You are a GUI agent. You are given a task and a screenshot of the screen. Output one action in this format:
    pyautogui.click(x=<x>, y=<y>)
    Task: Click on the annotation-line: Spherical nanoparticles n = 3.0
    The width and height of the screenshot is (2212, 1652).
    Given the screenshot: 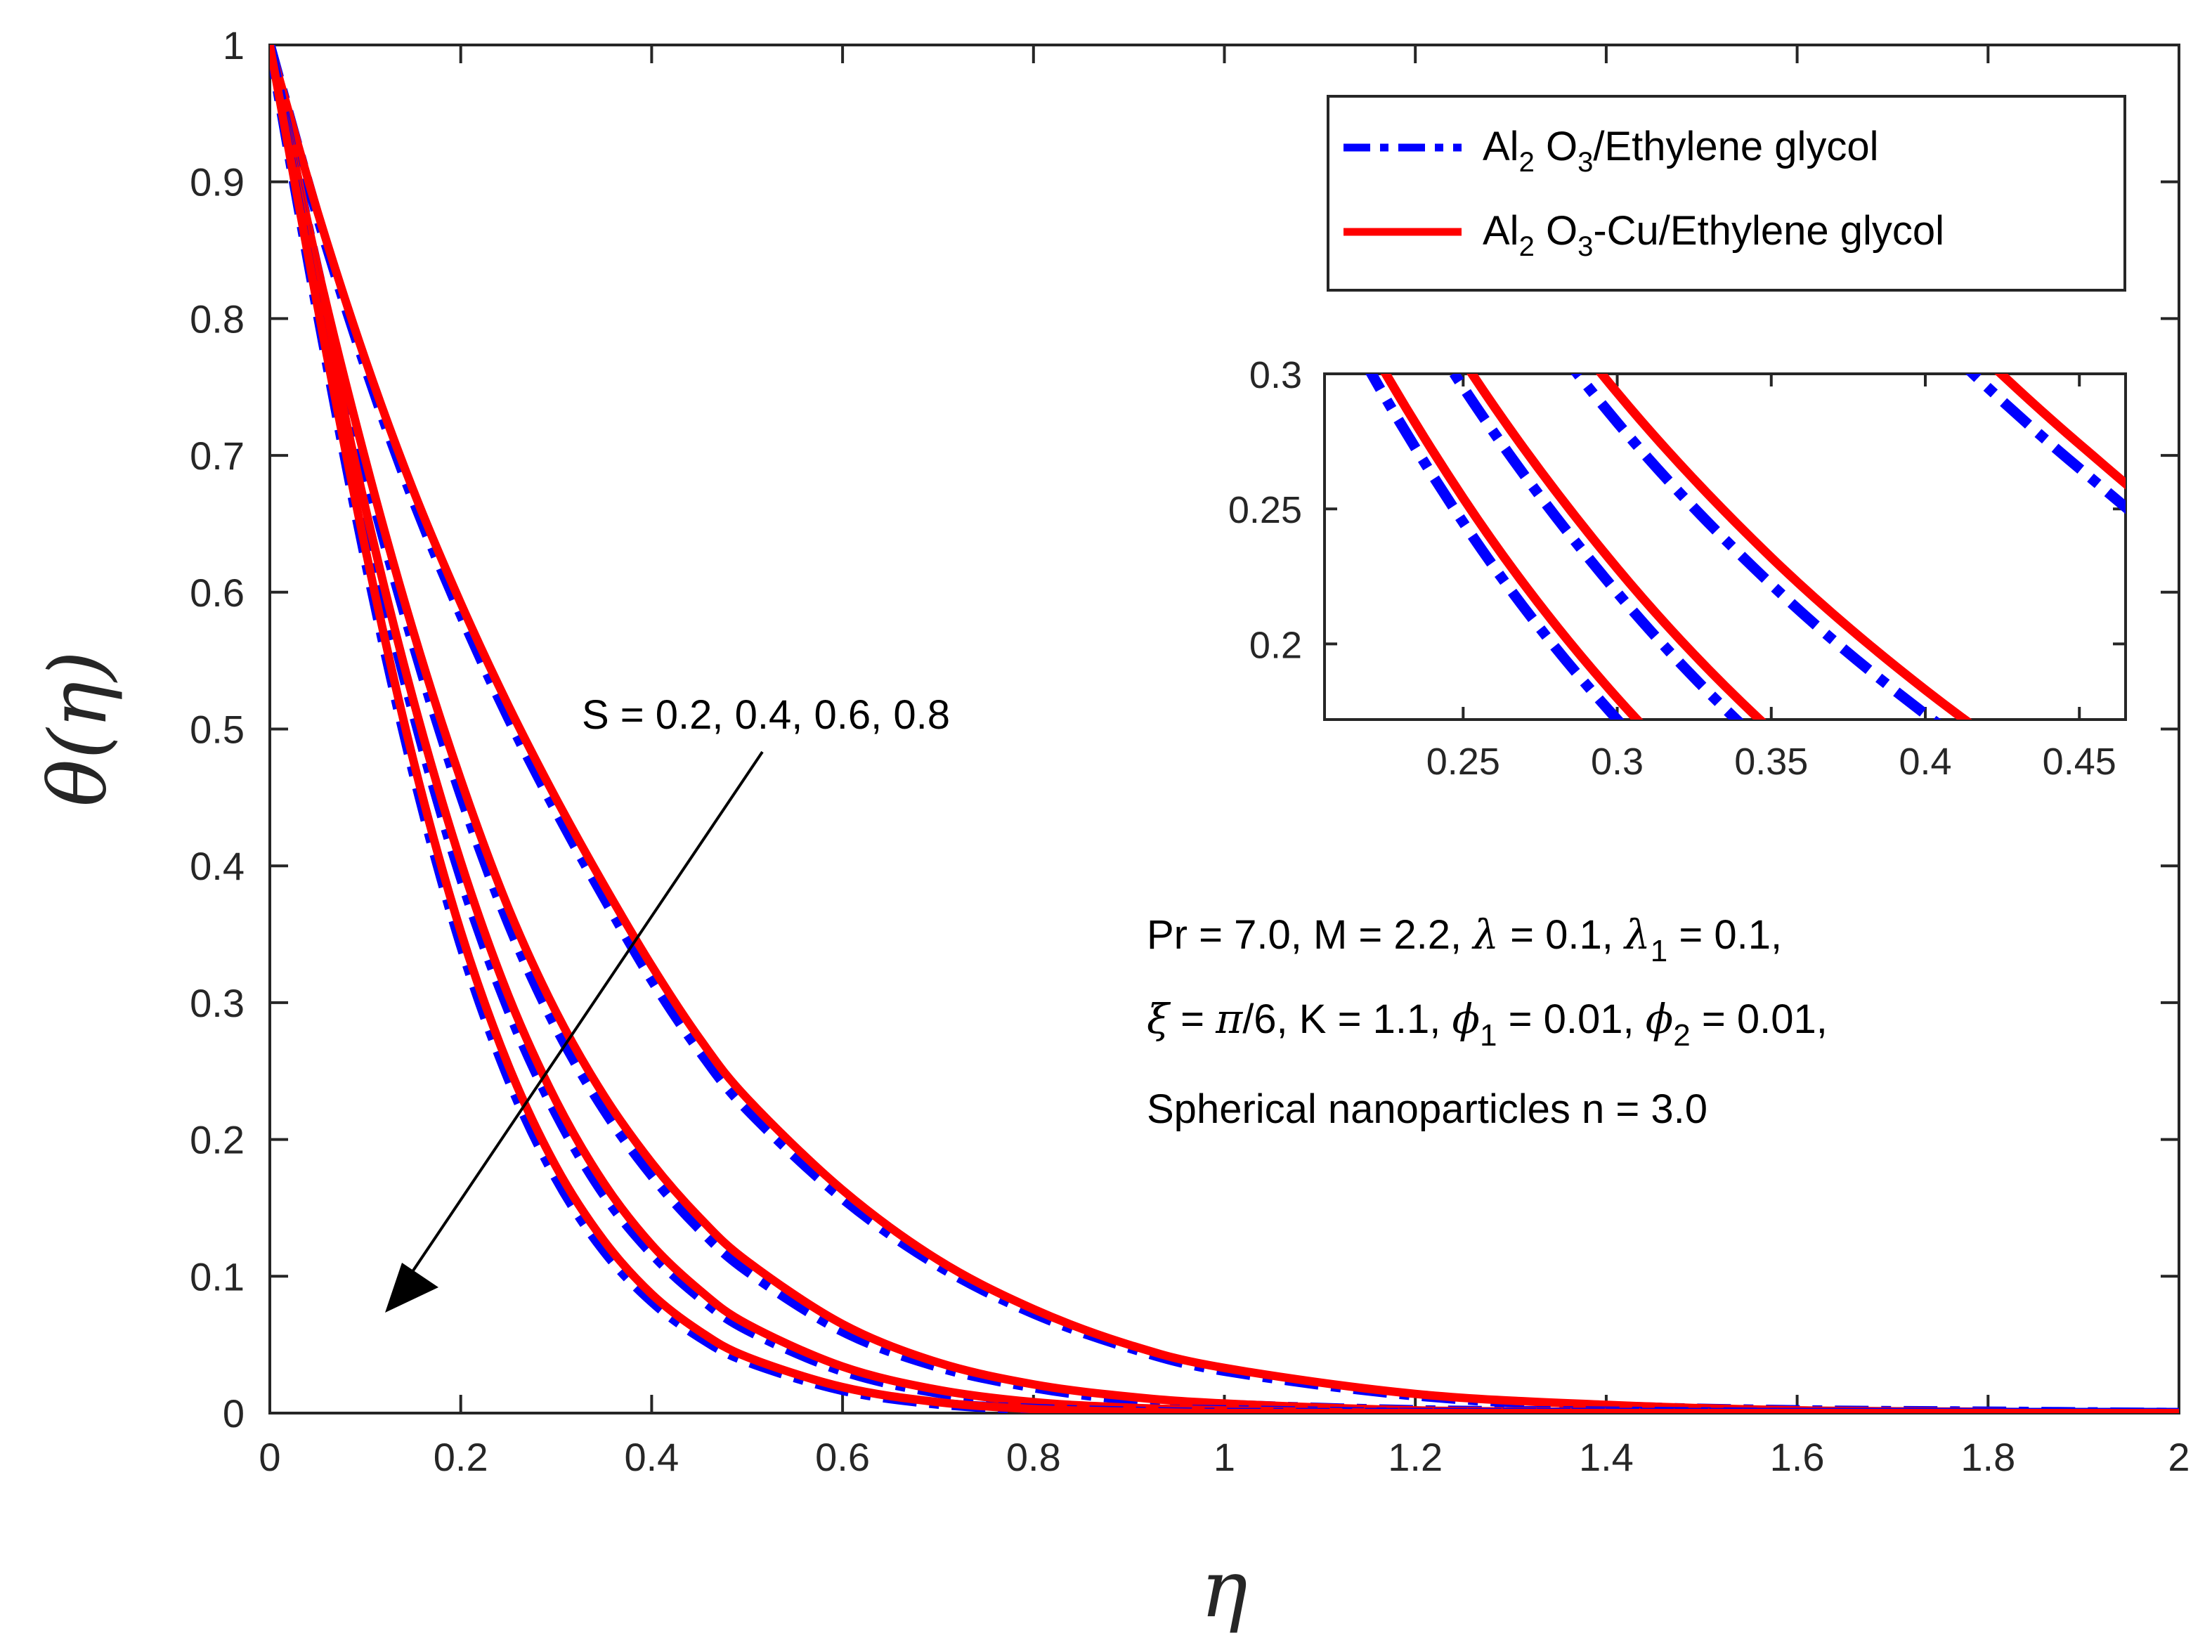 What is the action you would take?
    pyautogui.click(x=1427, y=1109)
    